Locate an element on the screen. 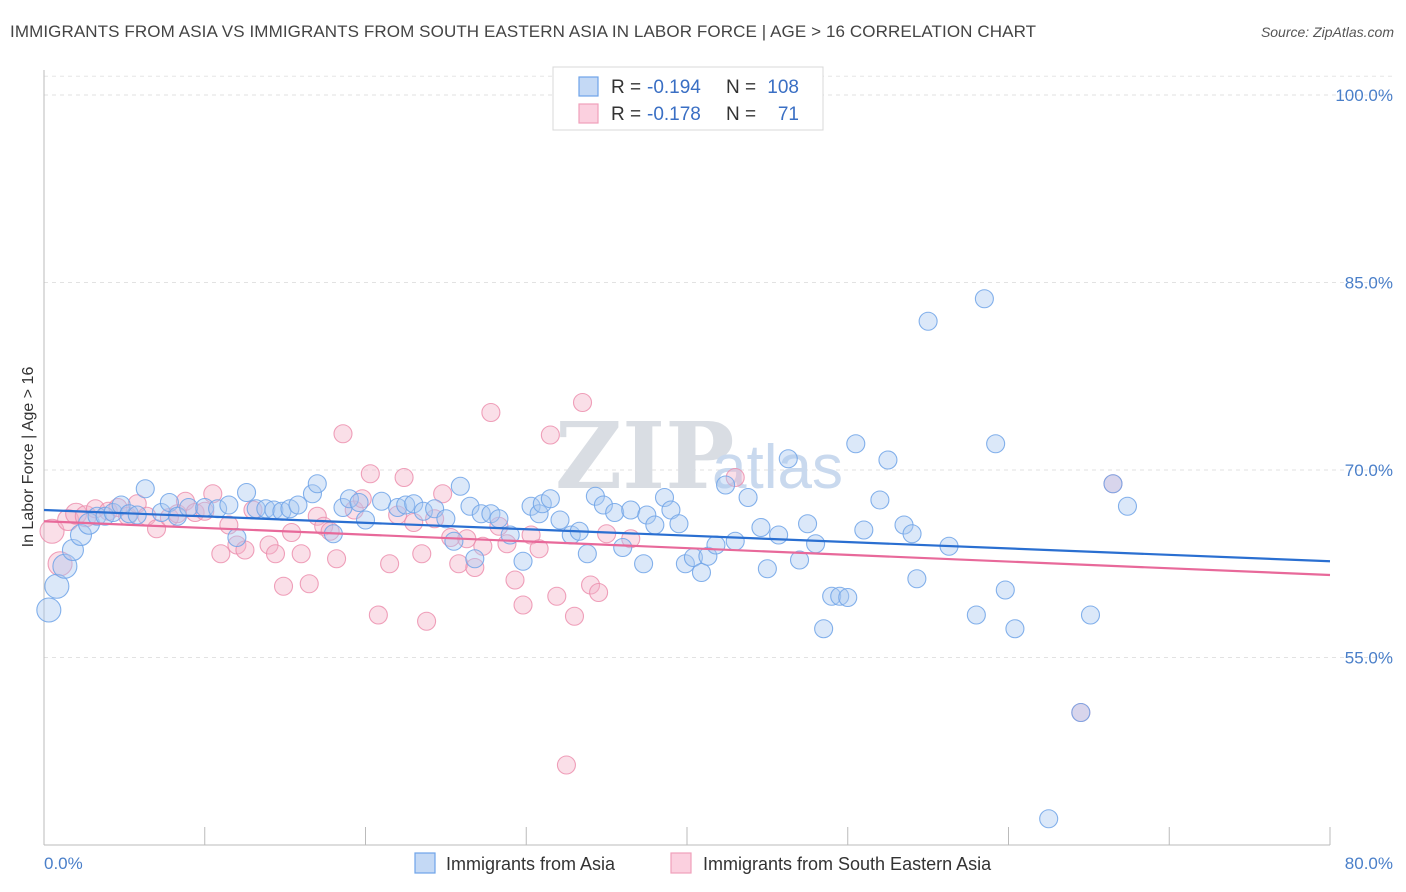  y-axis-label: In Labor Force | Age > 16 is located at coordinates (28, 457).